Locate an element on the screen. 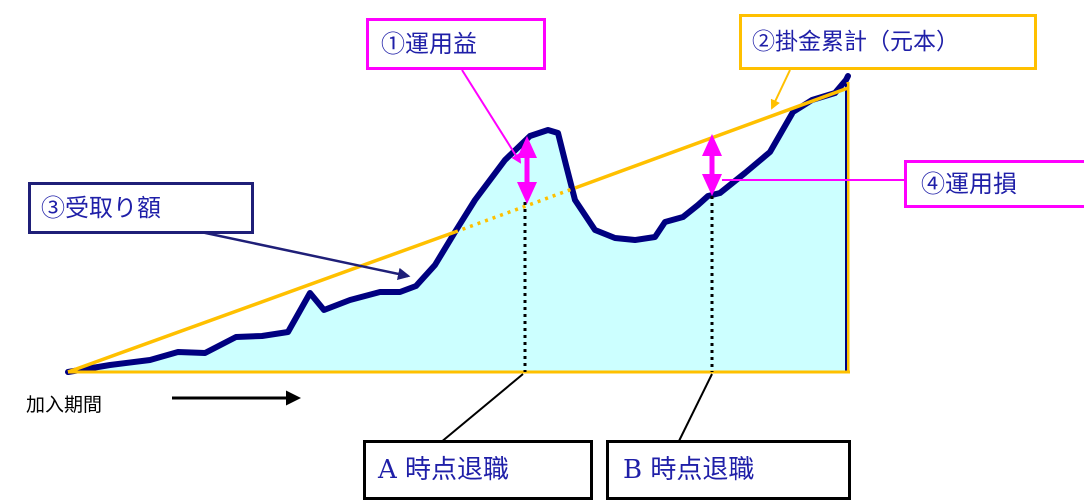 The height and width of the screenshot is (500, 1084). retire-at-a-label: A 時点退職 is located at coordinates (478, 470).